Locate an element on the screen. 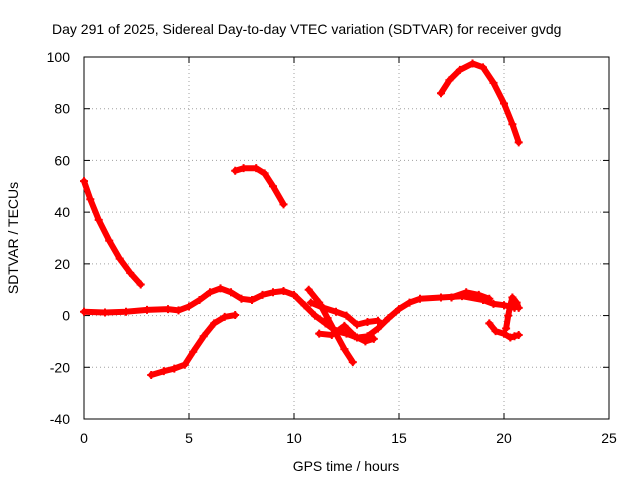  y-tick-label: 0 is located at coordinates (66, 316).